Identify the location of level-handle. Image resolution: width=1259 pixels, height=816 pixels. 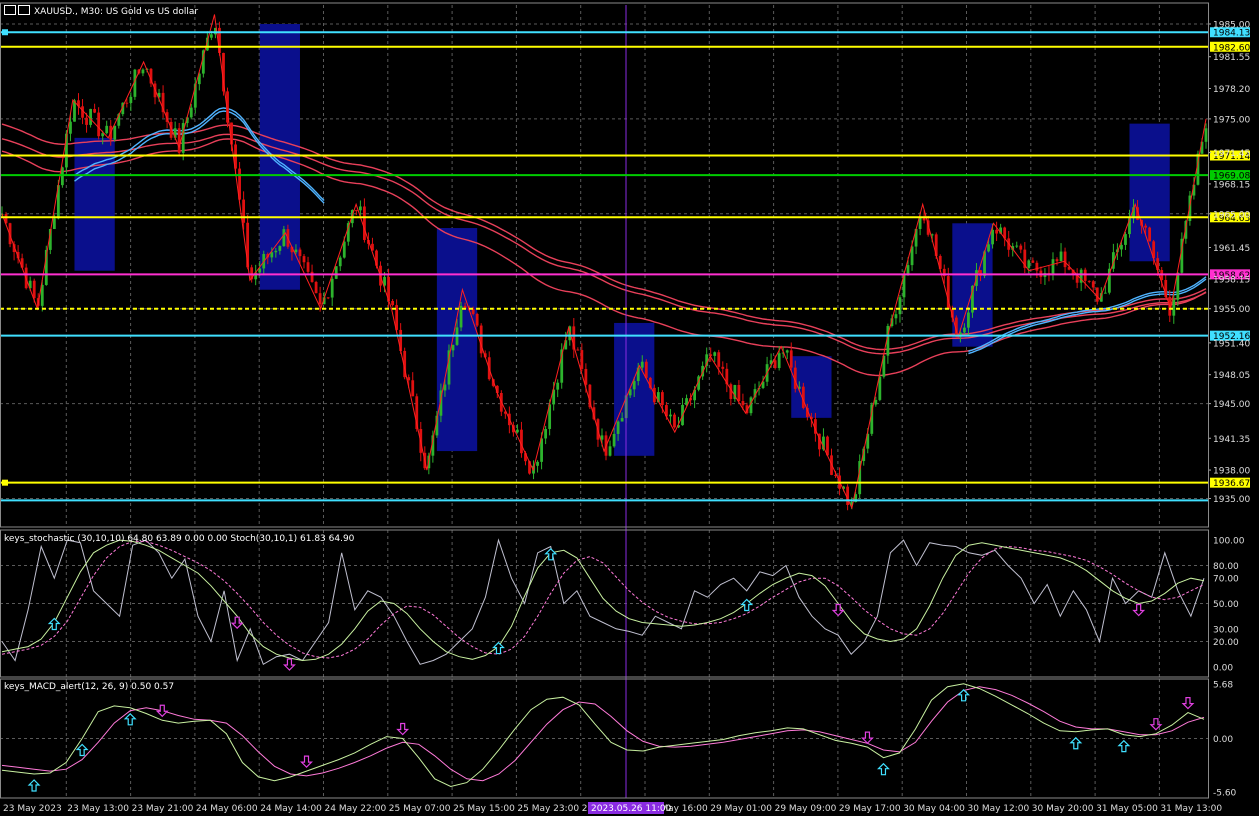
(5, 32).